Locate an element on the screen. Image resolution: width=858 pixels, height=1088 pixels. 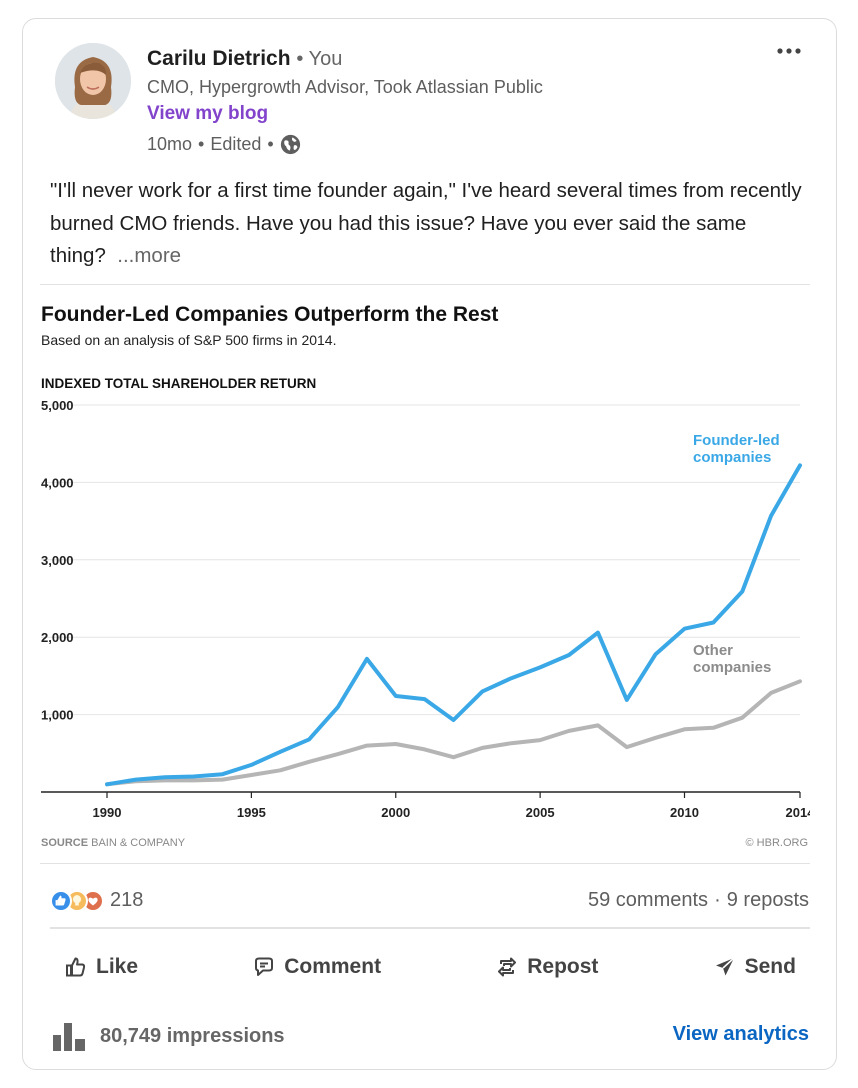
more-options-icon is located at coordinates (789, 51).